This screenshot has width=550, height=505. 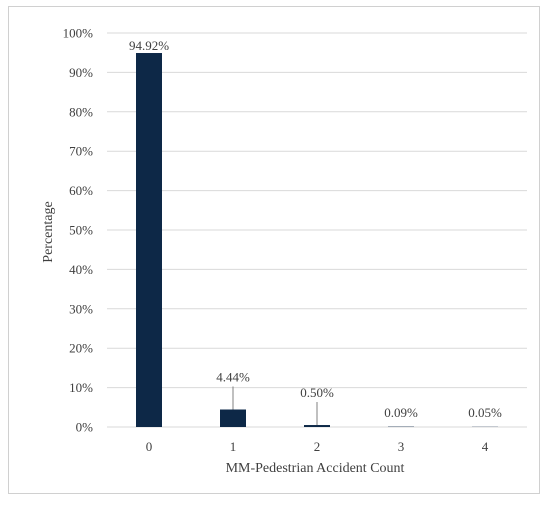 I want to click on leader-lines, so click(x=275, y=406).